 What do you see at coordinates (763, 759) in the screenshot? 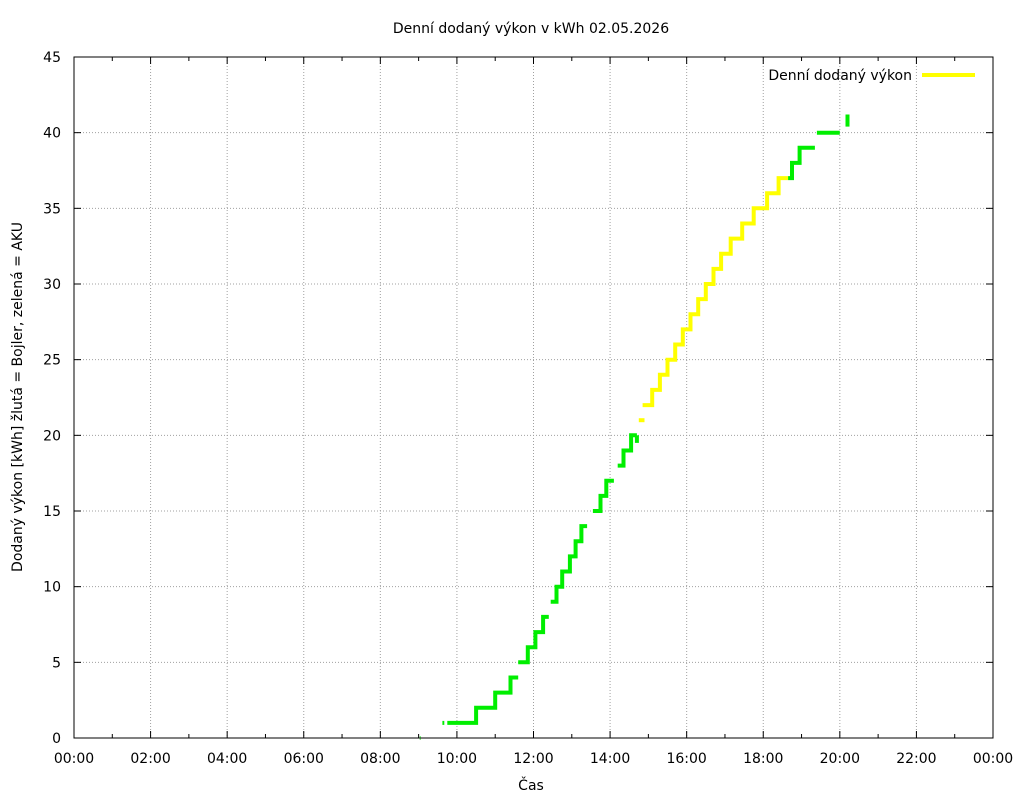
I see `x-tick-label: 18:00` at bounding box center [763, 759].